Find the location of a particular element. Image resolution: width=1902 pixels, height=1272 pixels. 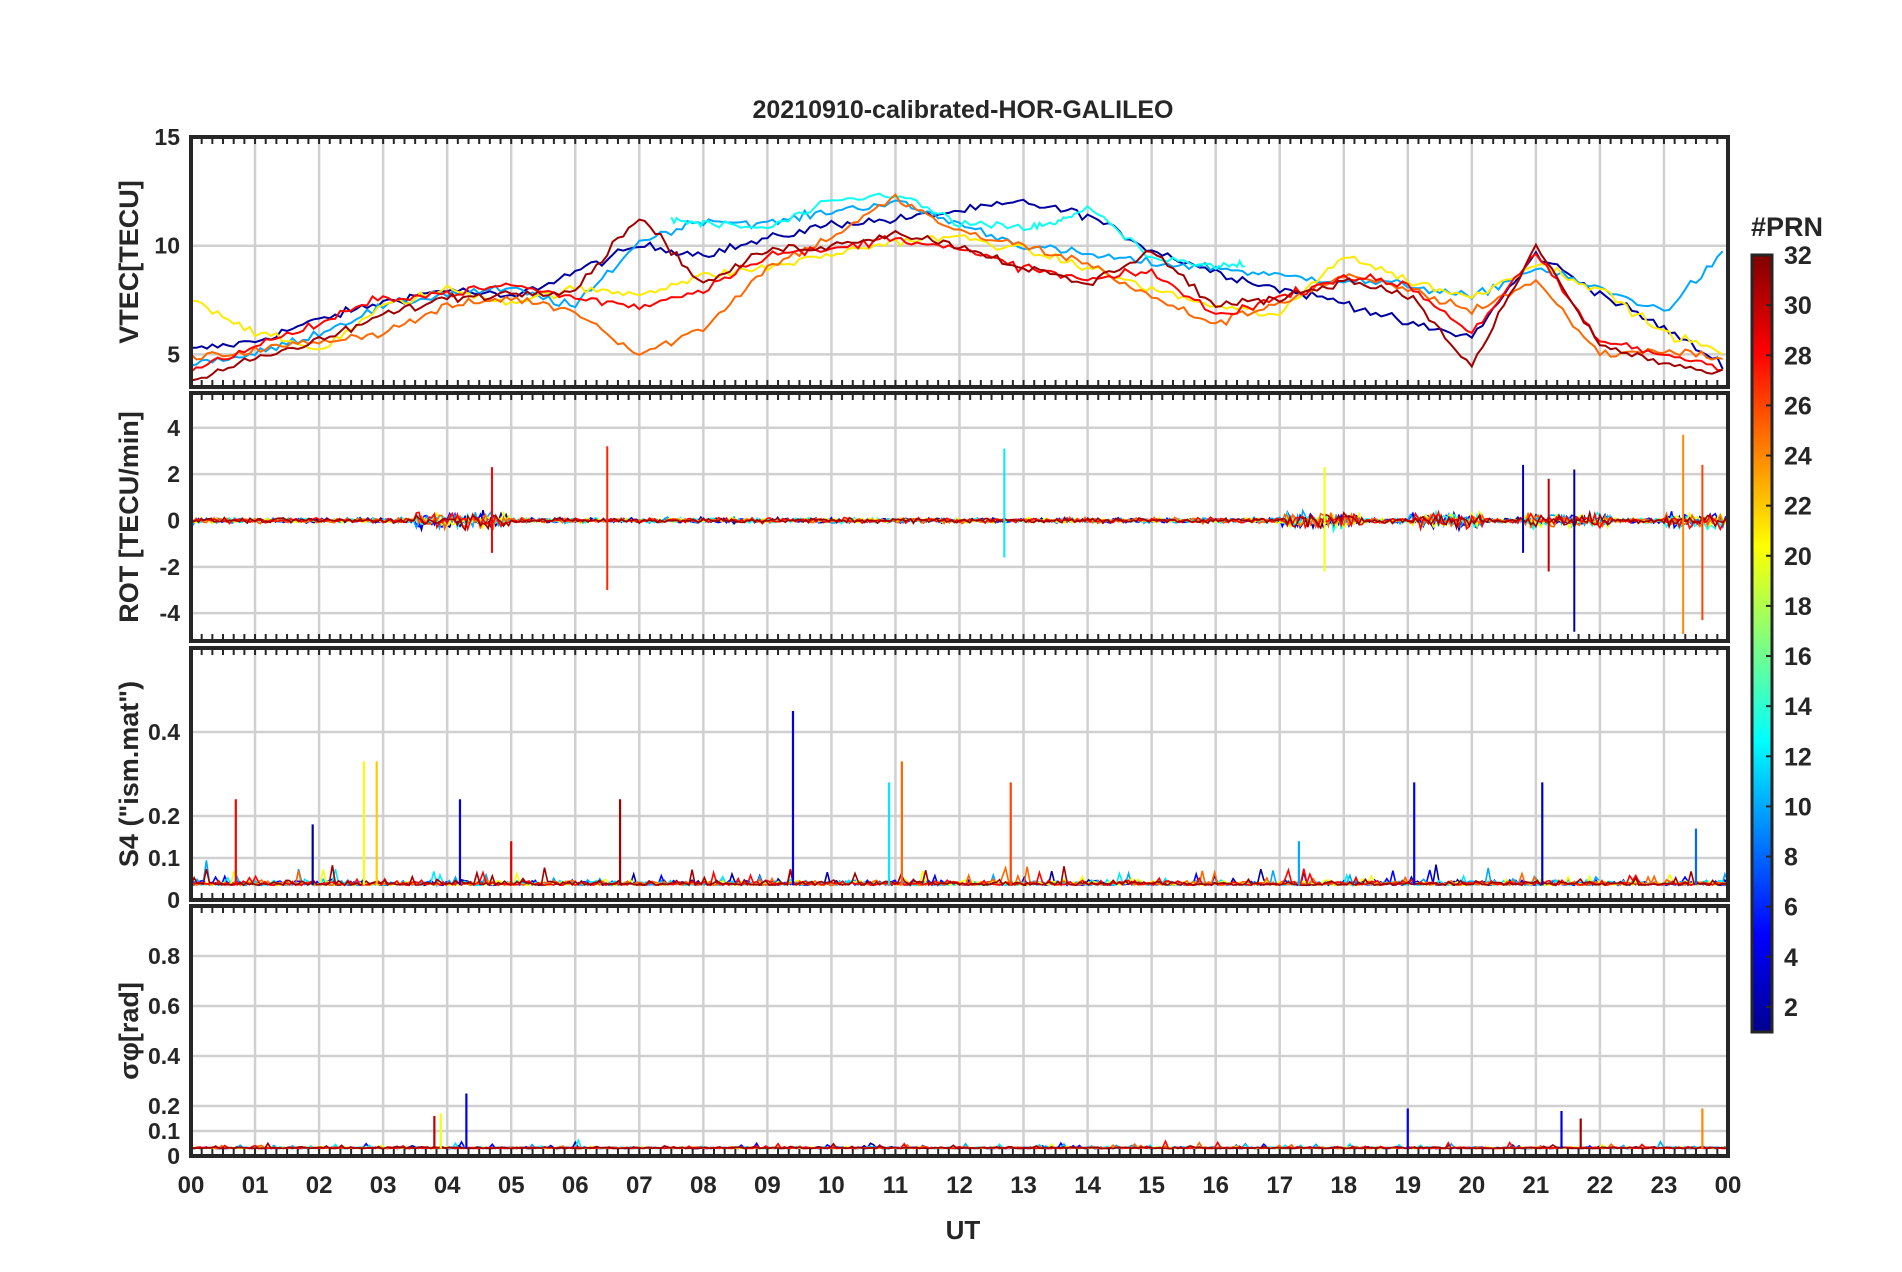

x-tick-label: 22 is located at coordinates (1600, 1185).